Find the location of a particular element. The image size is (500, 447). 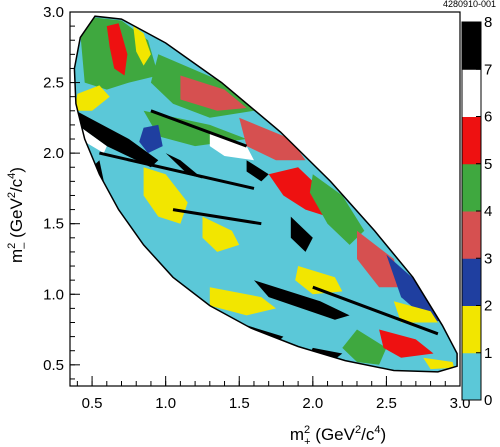

y-axis-ticks: 0.5 1.0 1.5 2.0 2.5 3.0 is located at coordinates (61, 192).